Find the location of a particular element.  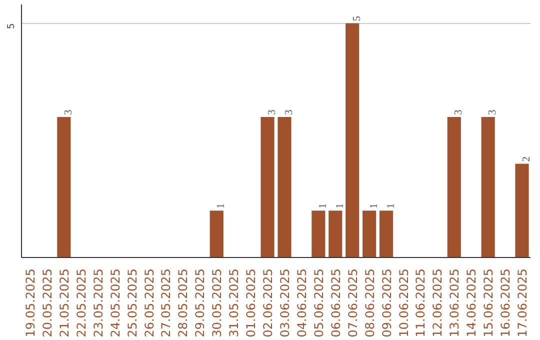

x-tick-label: 25.05.2025 is located at coordinates (132, 303).